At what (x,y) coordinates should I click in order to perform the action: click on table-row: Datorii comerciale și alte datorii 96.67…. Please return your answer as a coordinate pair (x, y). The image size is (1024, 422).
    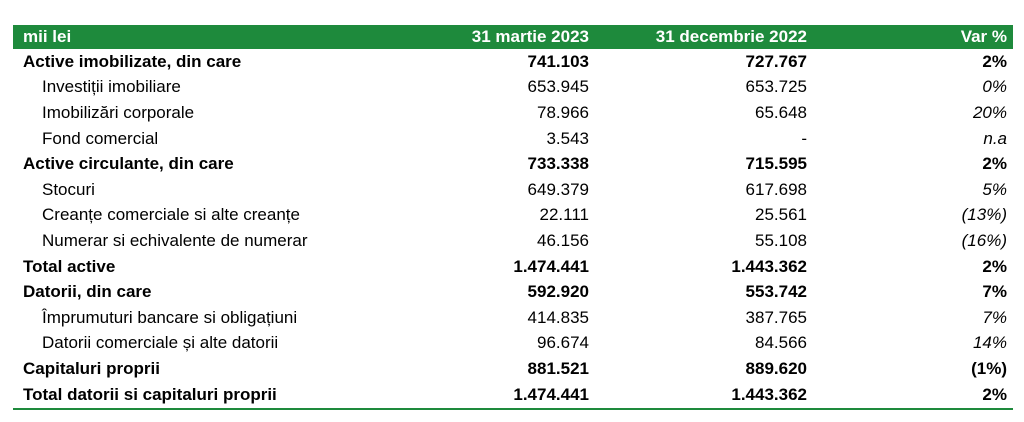
    Looking at the image, I should click on (513, 344).